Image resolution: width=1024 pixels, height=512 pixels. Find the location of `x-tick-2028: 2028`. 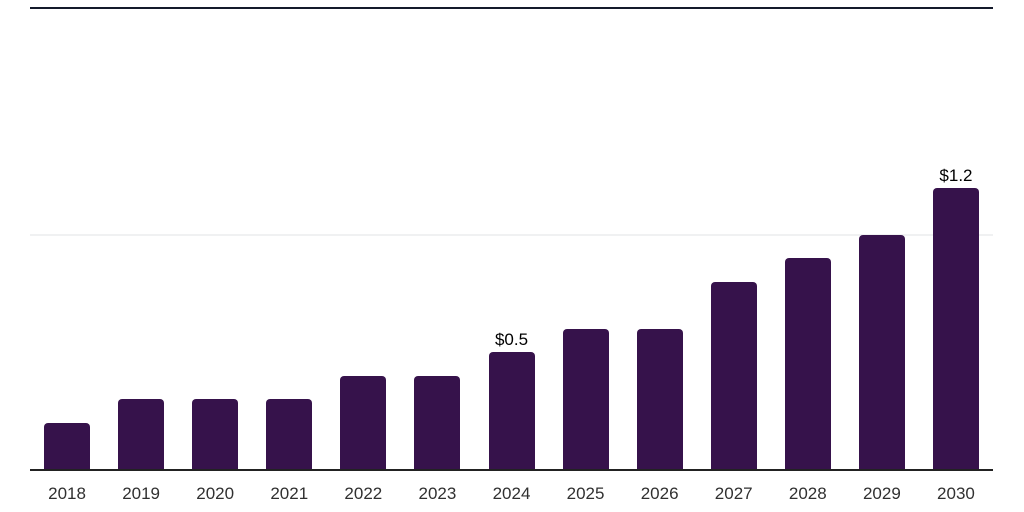

x-tick-2028: 2028 is located at coordinates (807, 493).